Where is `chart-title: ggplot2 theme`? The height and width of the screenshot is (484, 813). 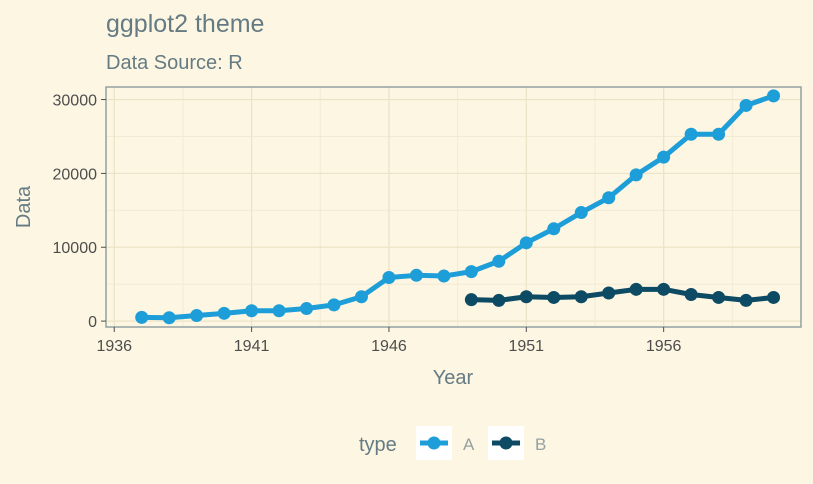 chart-title: ggplot2 theme is located at coordinates (185, 24).